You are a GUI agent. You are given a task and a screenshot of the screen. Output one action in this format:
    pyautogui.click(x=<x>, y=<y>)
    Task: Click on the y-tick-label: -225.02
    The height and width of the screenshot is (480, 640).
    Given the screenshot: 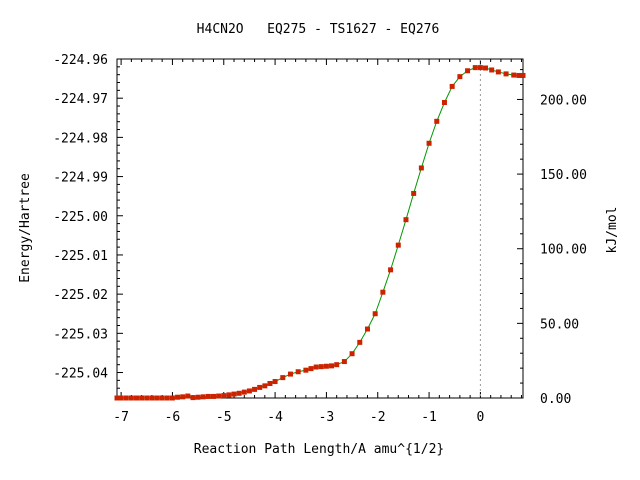 What is the action you would take?
    pyautogui.click(x=80, y=295)
    